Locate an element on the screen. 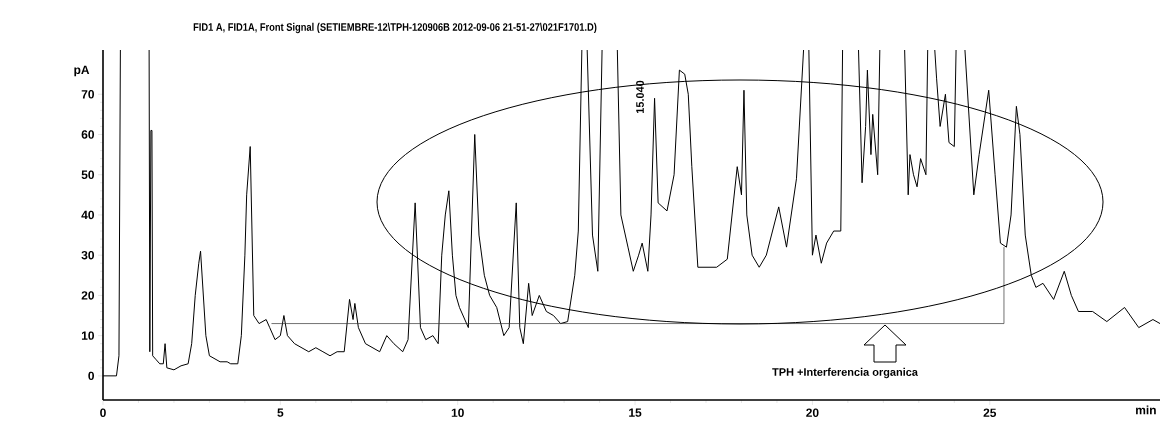  y-tick-label: 70 is located at coordinates (88, 94).